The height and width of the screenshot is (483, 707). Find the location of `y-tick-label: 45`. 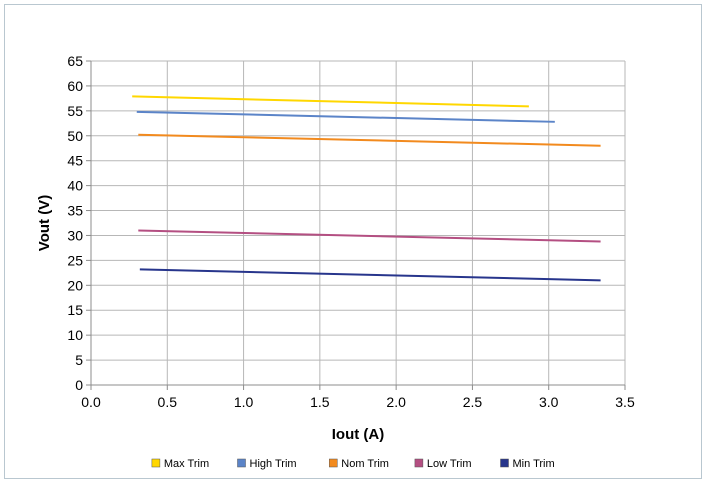

y-tick-label: 45 is located at coordinates (75, 161).